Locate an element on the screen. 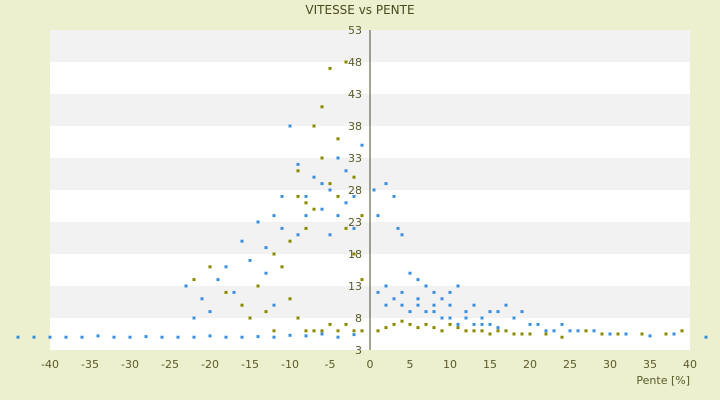 This screenshot has height=400, width=720. y-tick-label: 53 is located at coordinates (355, 30).